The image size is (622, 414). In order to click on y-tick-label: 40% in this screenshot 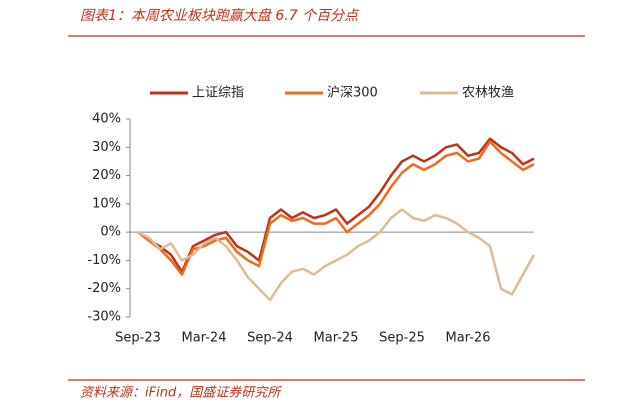, I will do `click(106, 119)`.